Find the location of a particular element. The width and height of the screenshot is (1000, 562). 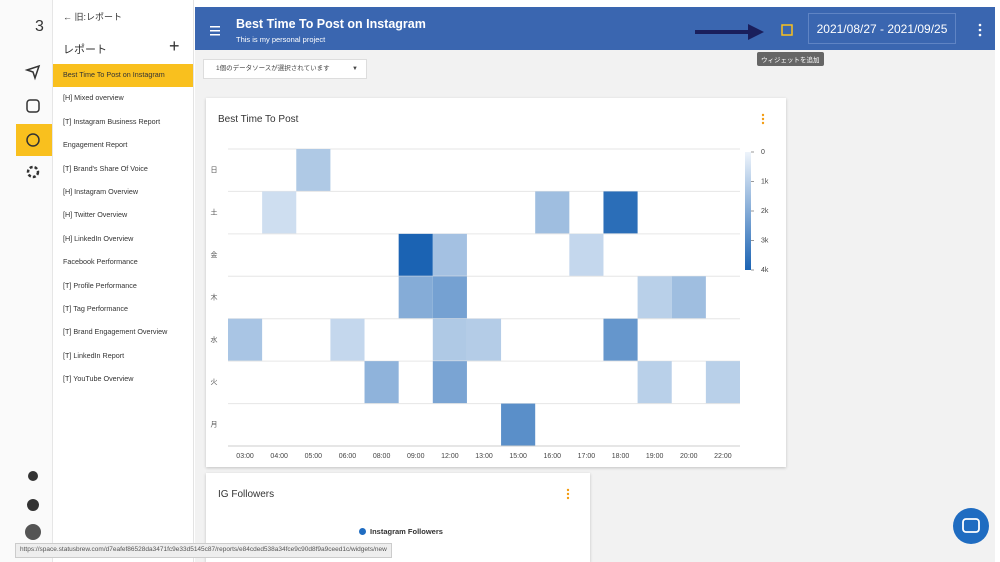

chat-icon is located at coordinates (971, 525).